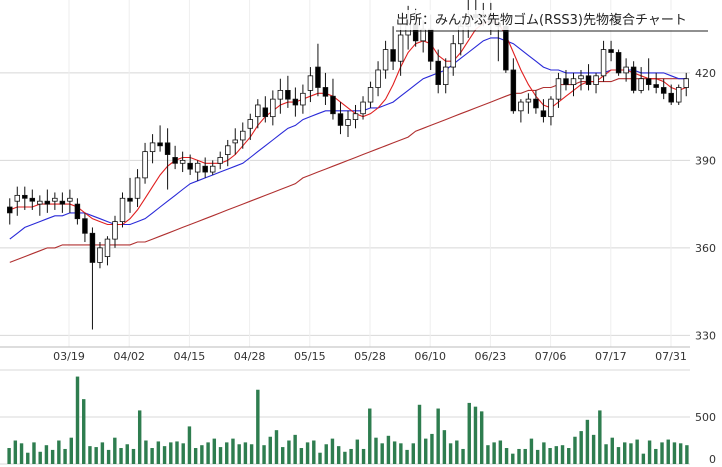  What do you see at coordinates (553, 20) in the screenshot?
I see `title-backdrop` at bounding box center [553, 20].